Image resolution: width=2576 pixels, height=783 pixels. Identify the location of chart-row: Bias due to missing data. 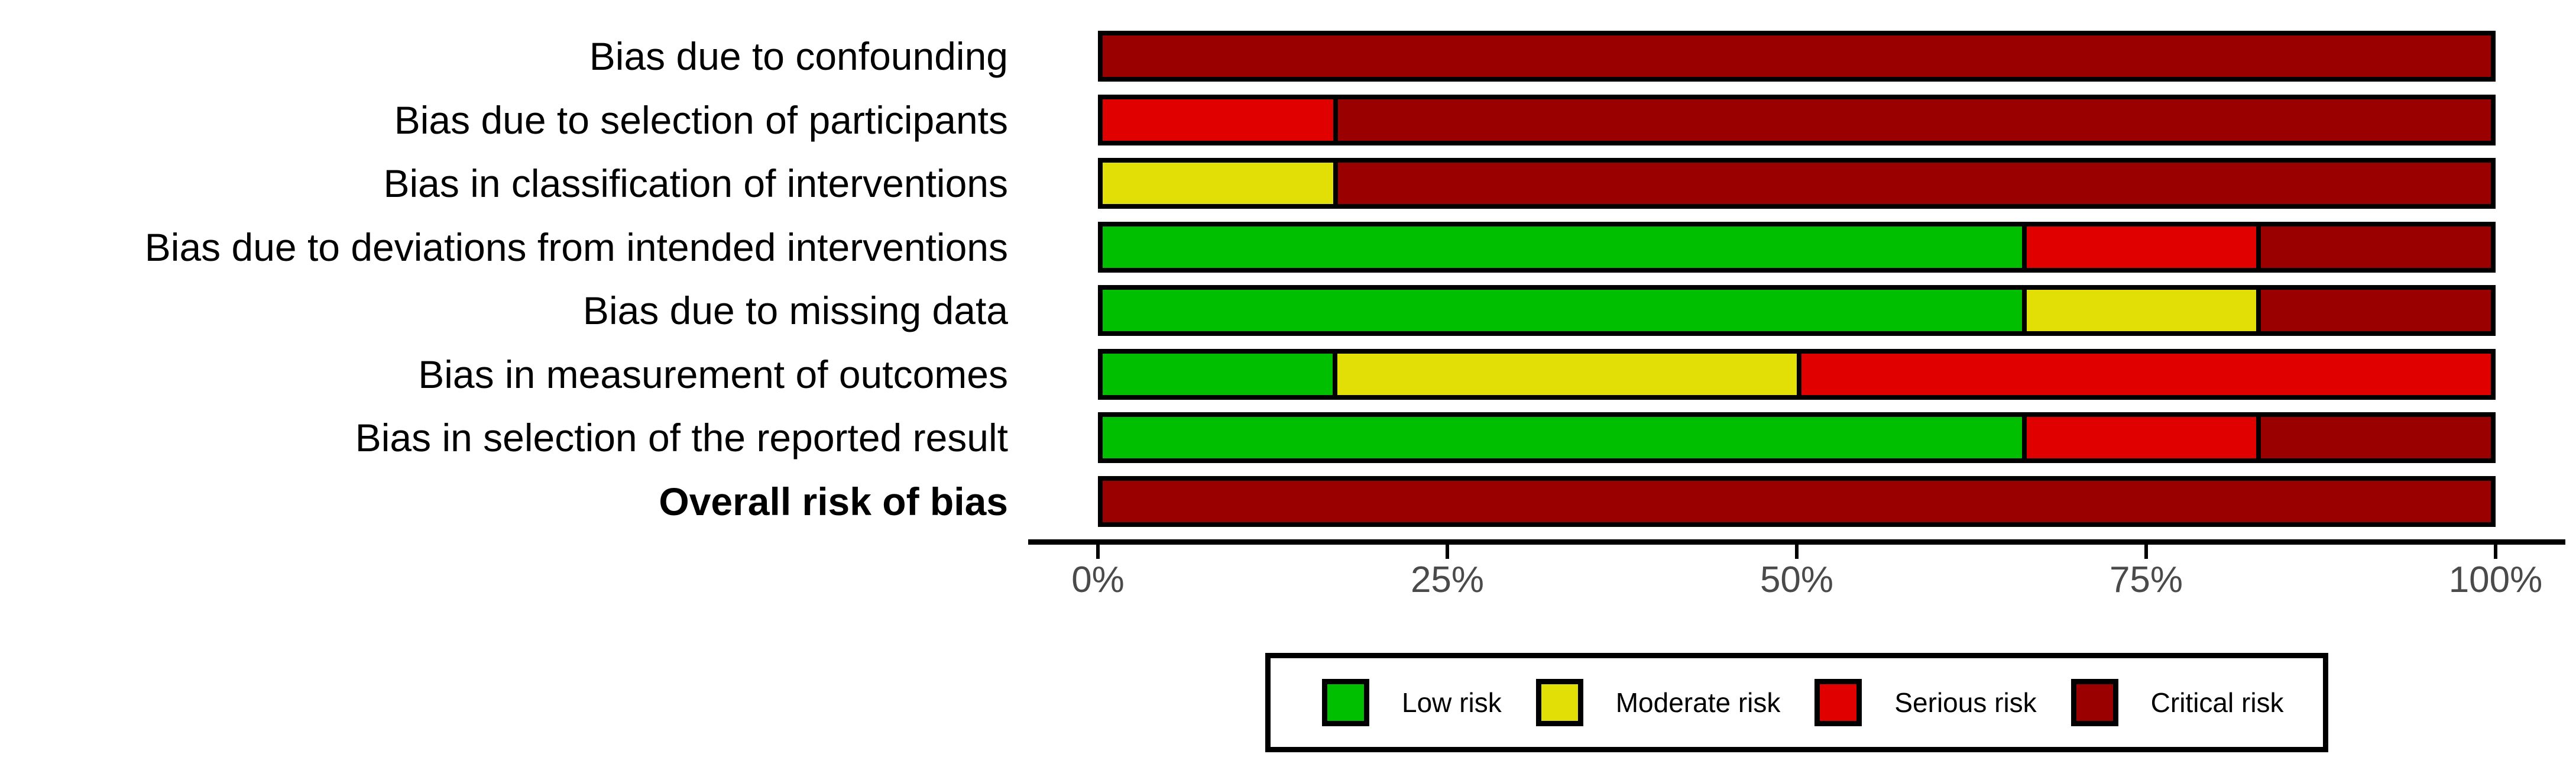
(1288, 310).